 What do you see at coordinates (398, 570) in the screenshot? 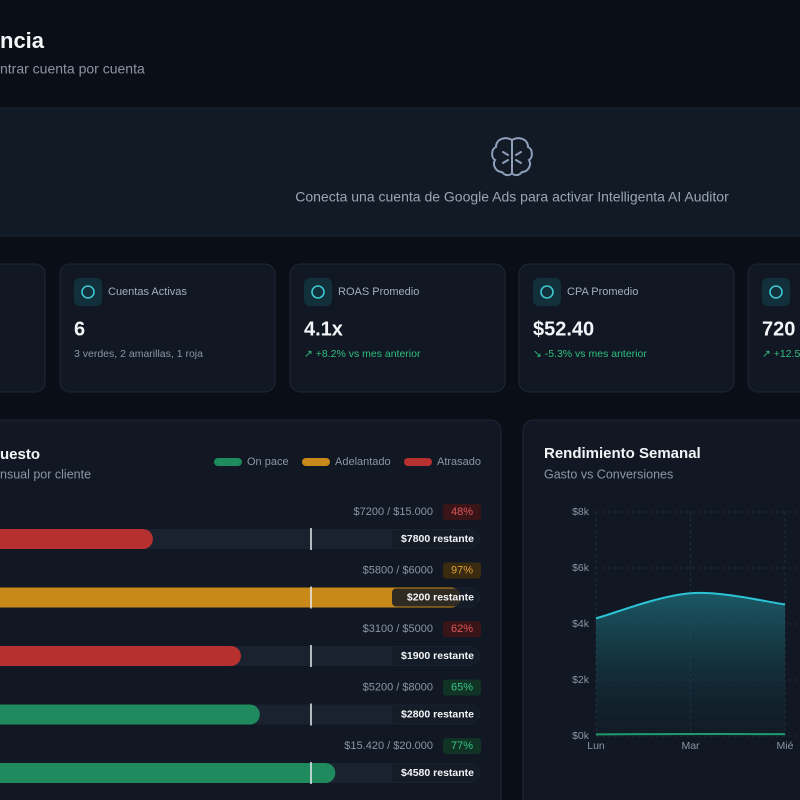
I see `row-spent: $5800 / $6000` at bounding box center [398, 570].